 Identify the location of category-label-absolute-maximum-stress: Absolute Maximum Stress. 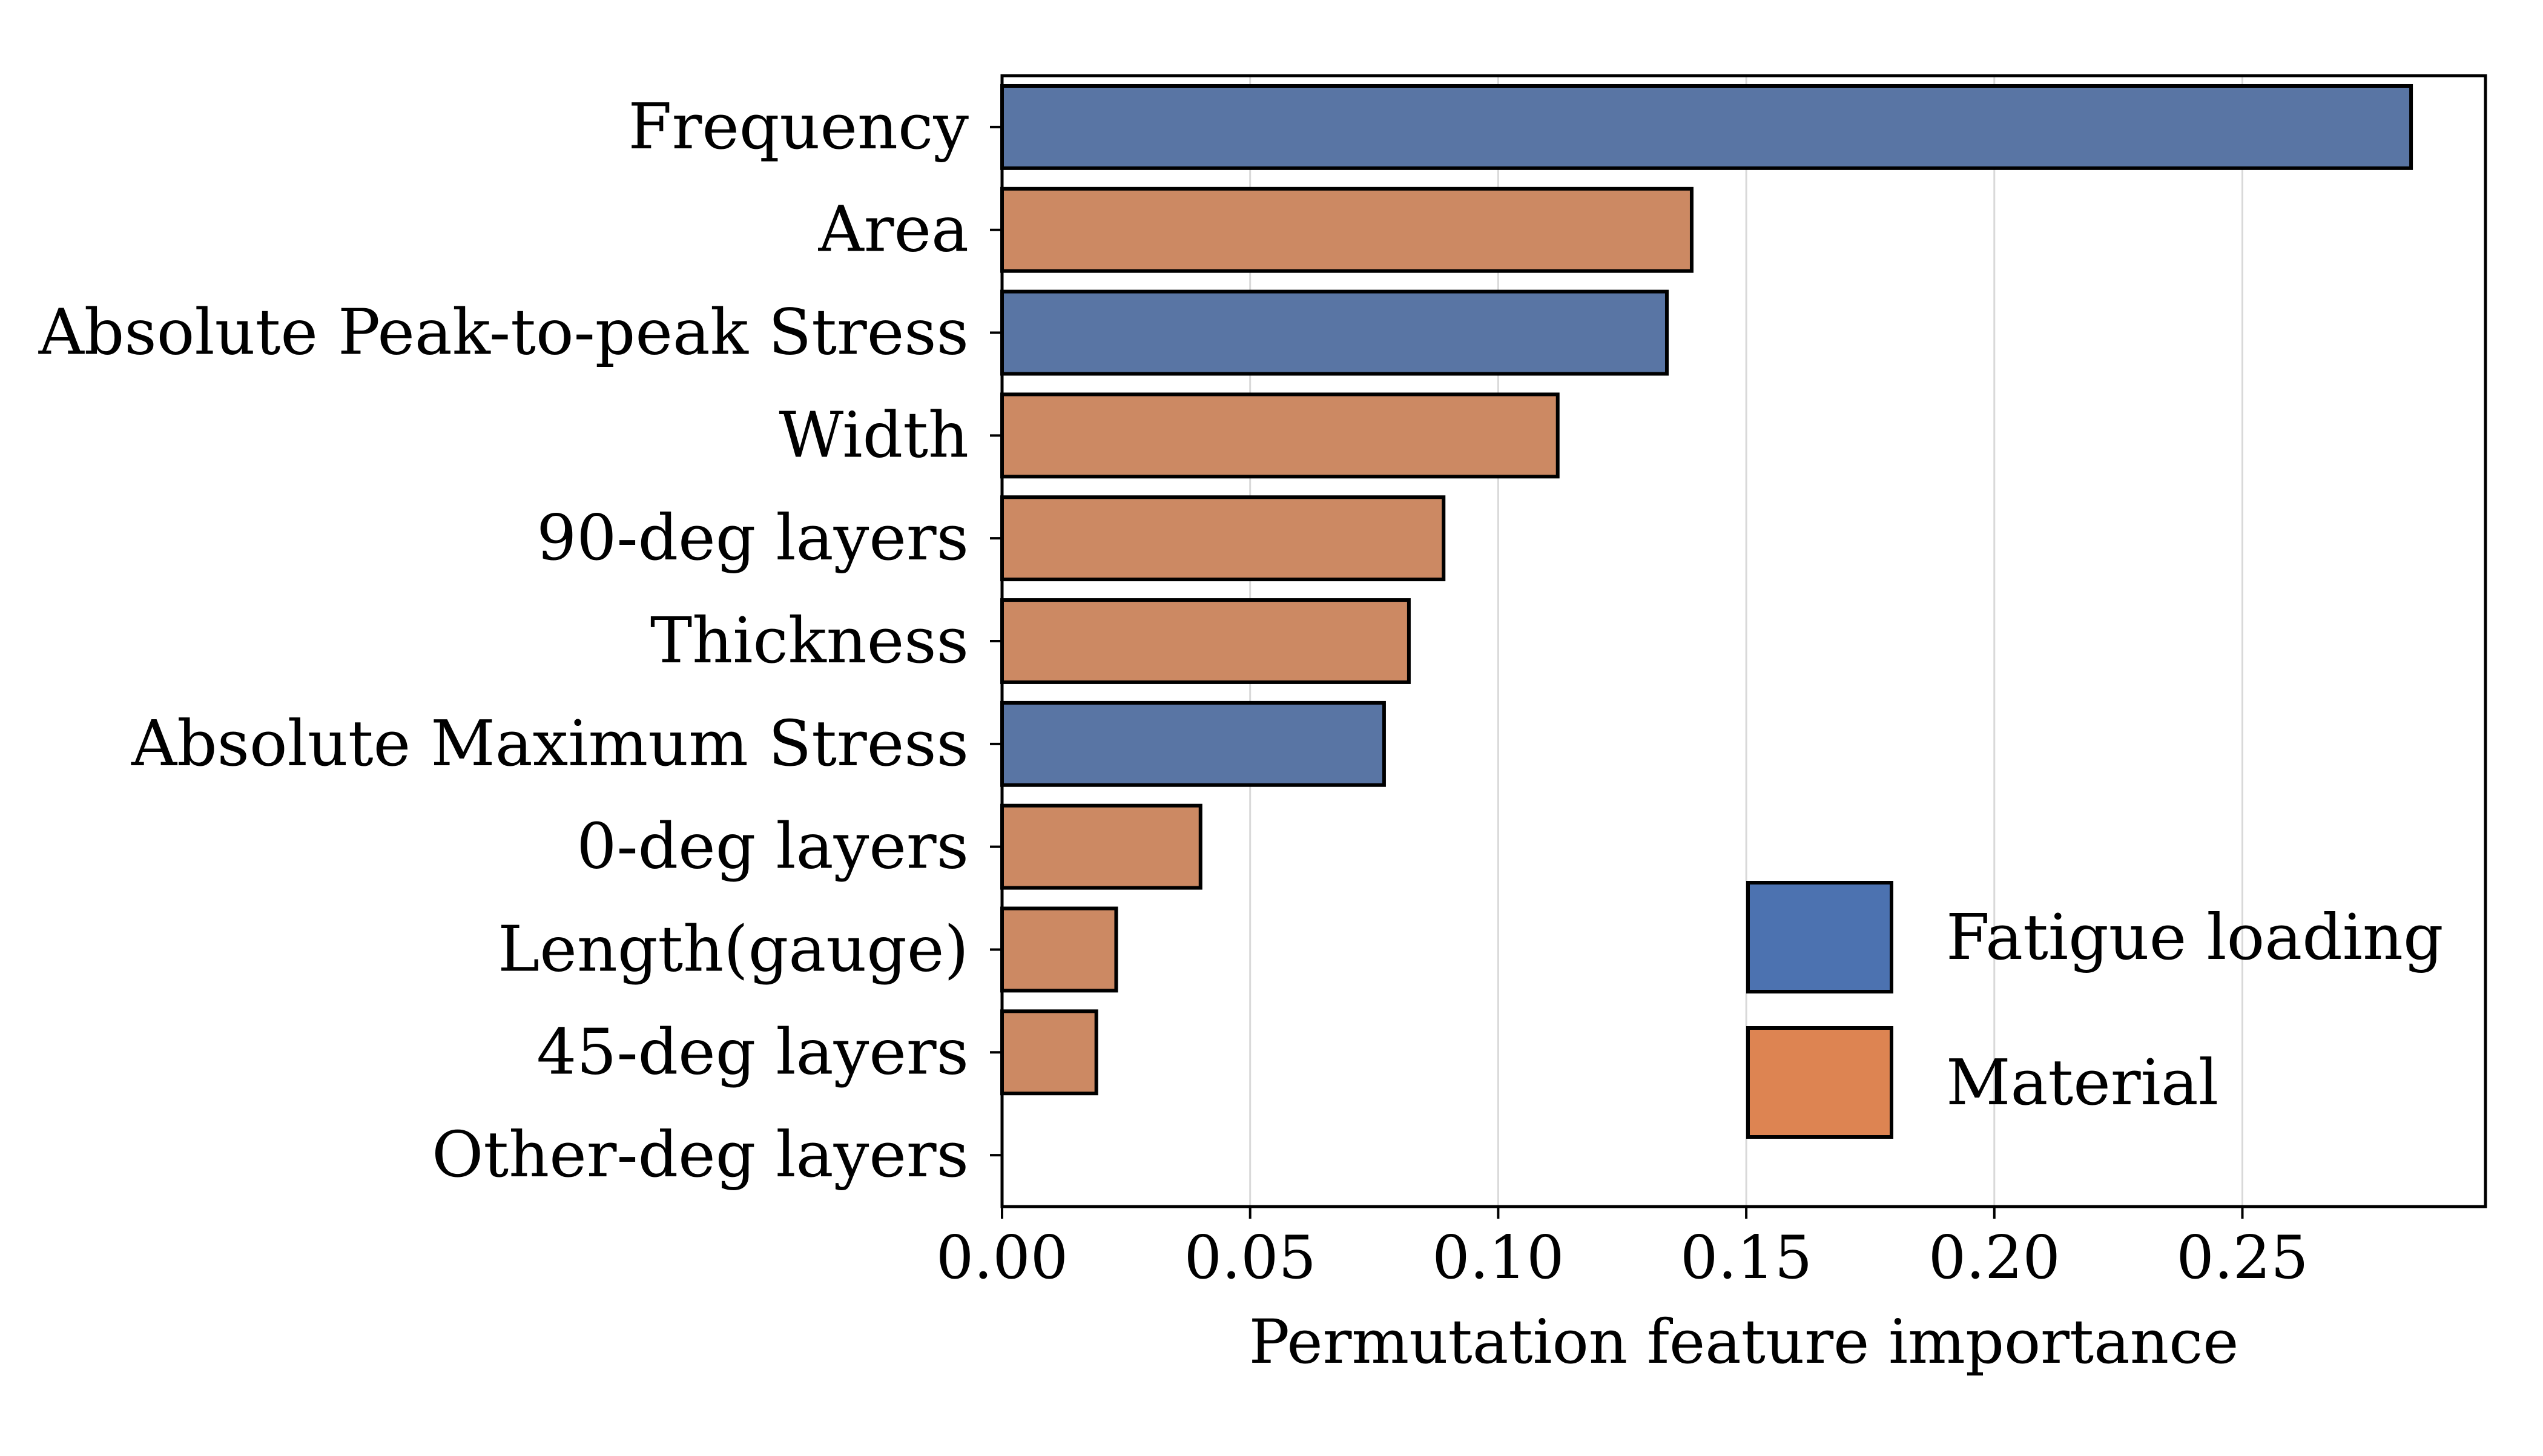
(550, 743).